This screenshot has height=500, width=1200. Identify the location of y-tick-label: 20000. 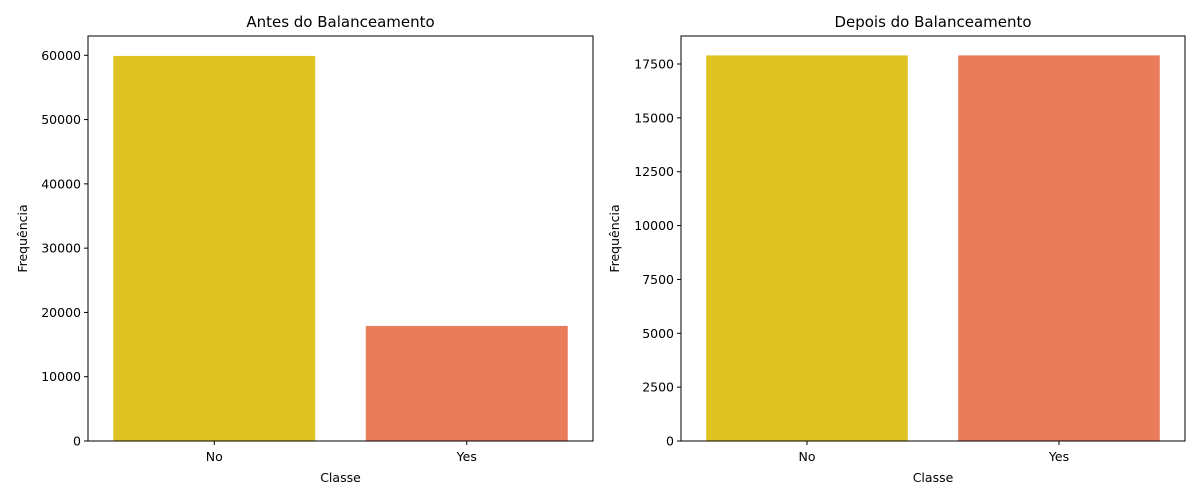
(61, 312).